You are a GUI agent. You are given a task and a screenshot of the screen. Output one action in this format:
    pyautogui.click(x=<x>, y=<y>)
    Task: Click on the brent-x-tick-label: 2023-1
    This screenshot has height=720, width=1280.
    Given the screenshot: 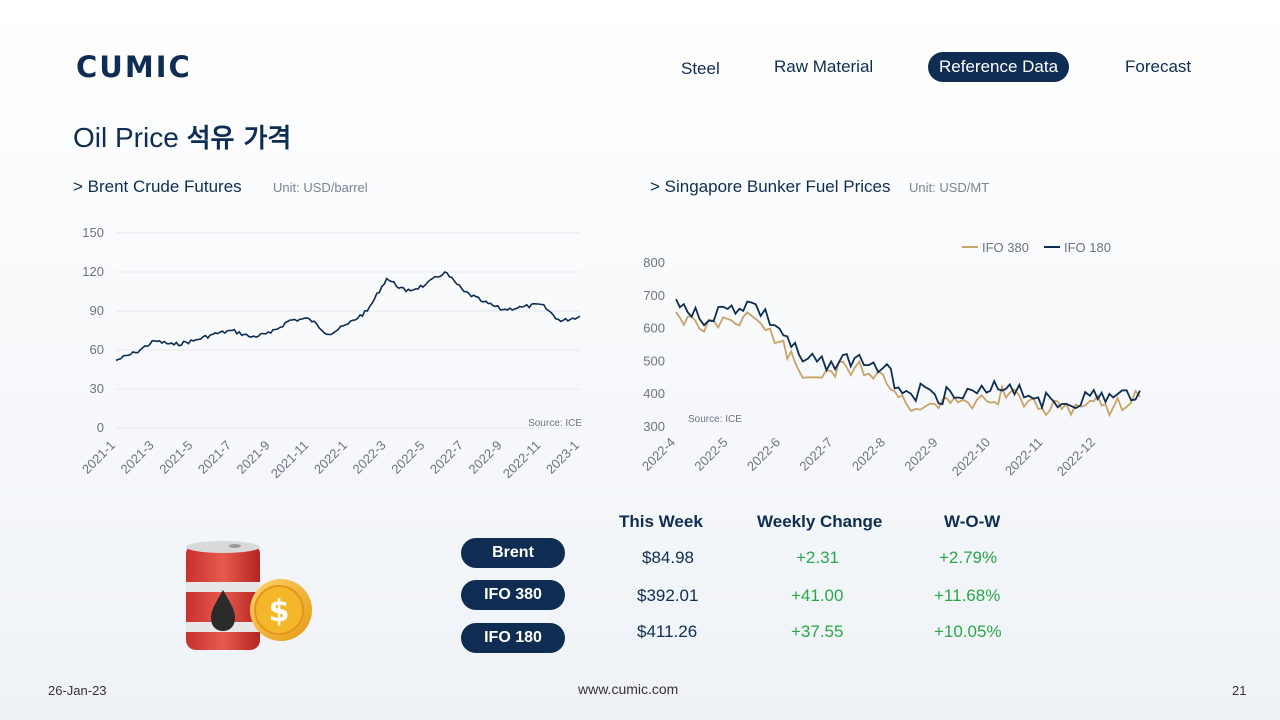 What is the action you would take?
    pyautogui.click(x=562, y=457)
    